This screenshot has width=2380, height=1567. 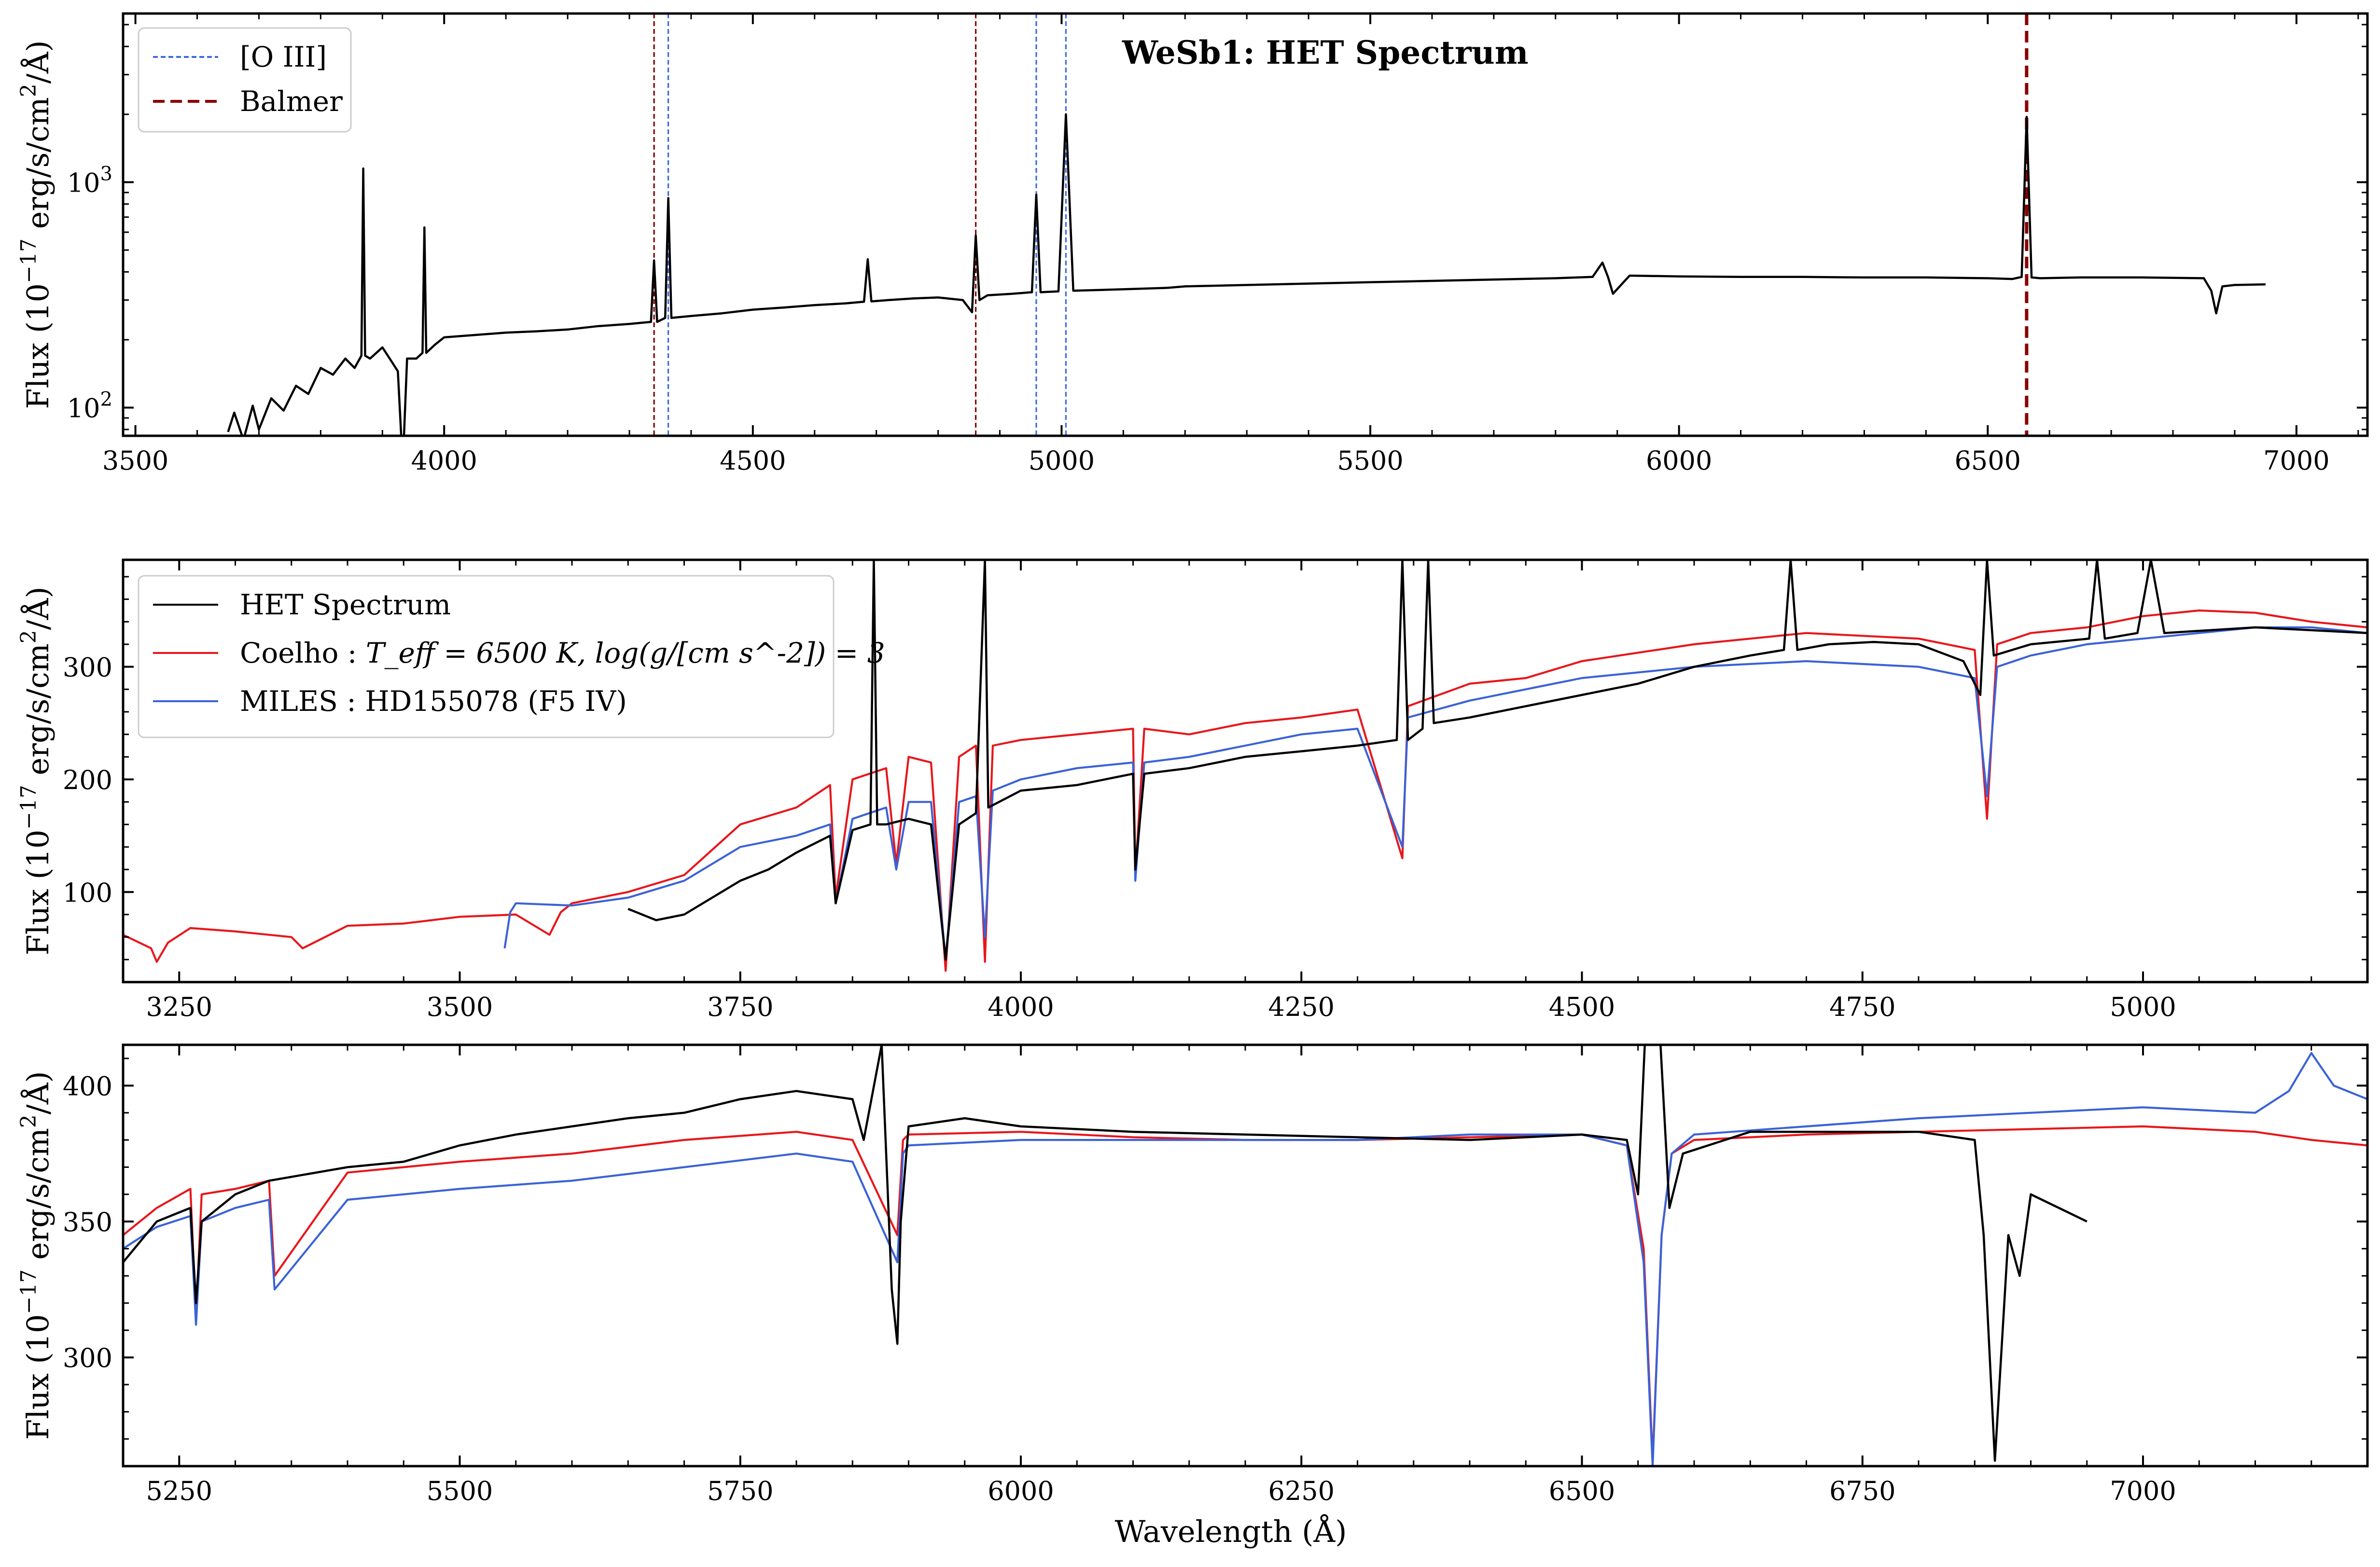 What do you see at coordinates (179, 1491) in the screenshot?
I see `x-tick-label: 5250` at bounding box center [179, 1491].